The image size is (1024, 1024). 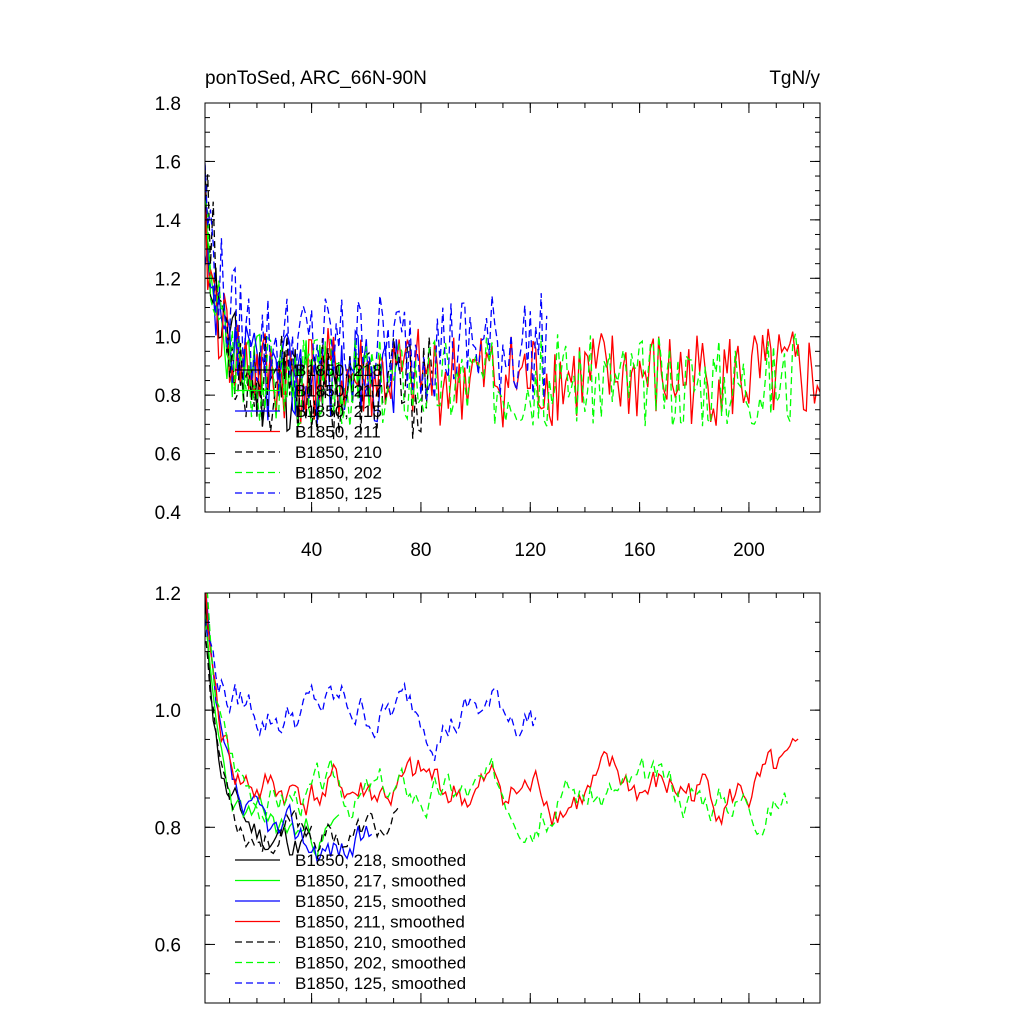 What do you see at coordinates (380, 860) in the screenshot?
I see `bottom-legend-label: B1850, 218, smoothed` at bounding box center [380, 860].